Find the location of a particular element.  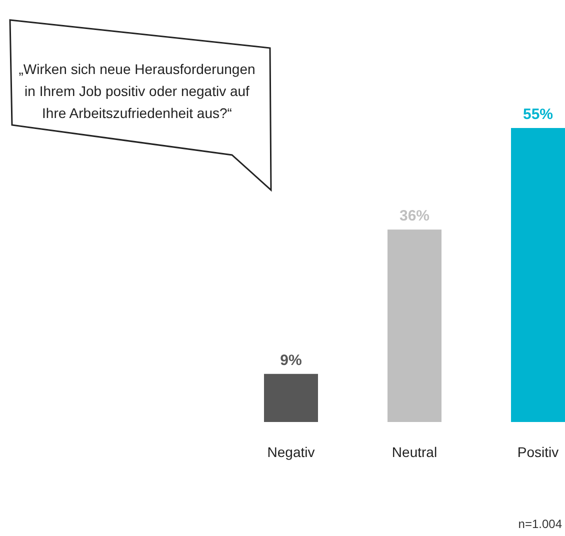

x-tick-label: Neutral is located at coordinates (415, 452).